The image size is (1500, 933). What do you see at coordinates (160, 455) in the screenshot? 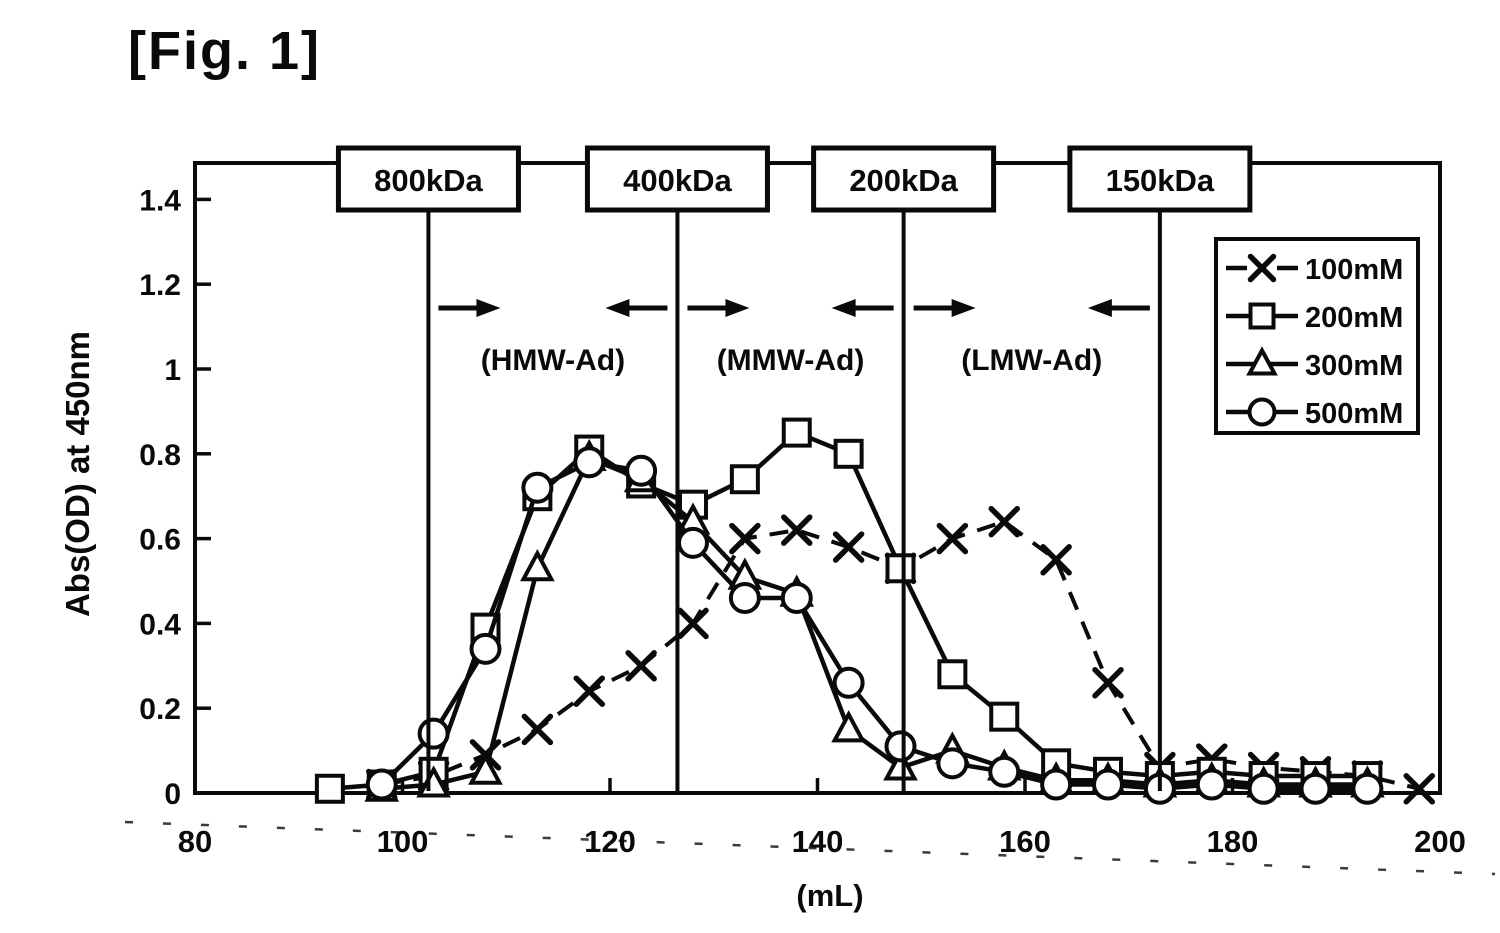
I see `y-tick-label: 0.8` at bounding box center [160, 455].